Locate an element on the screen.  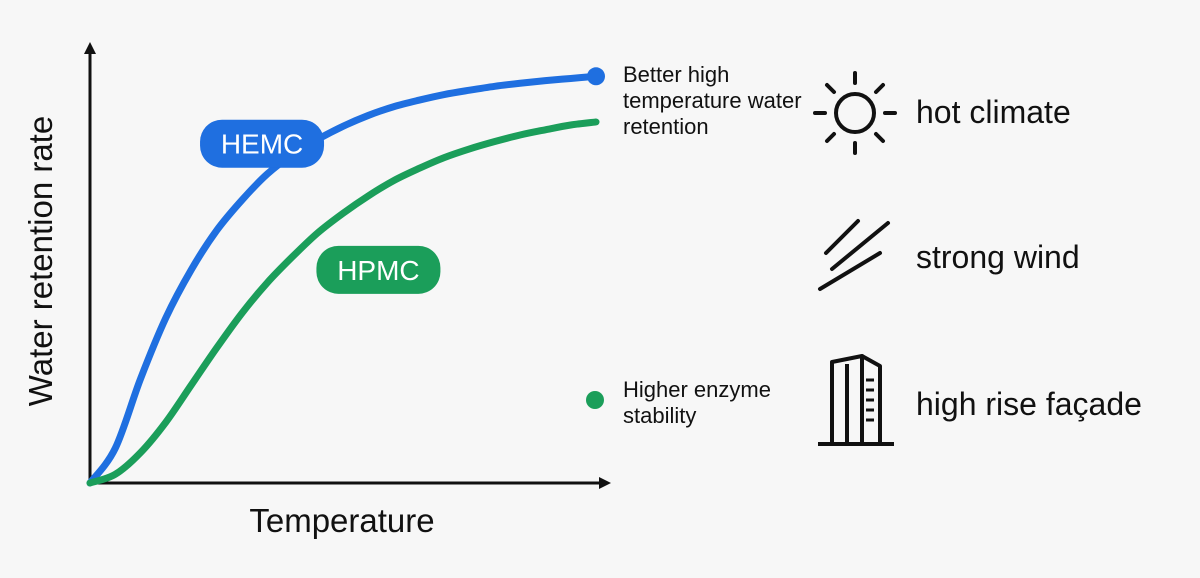
series-label-hemc: HEMC is located at coordinates (262, 143).